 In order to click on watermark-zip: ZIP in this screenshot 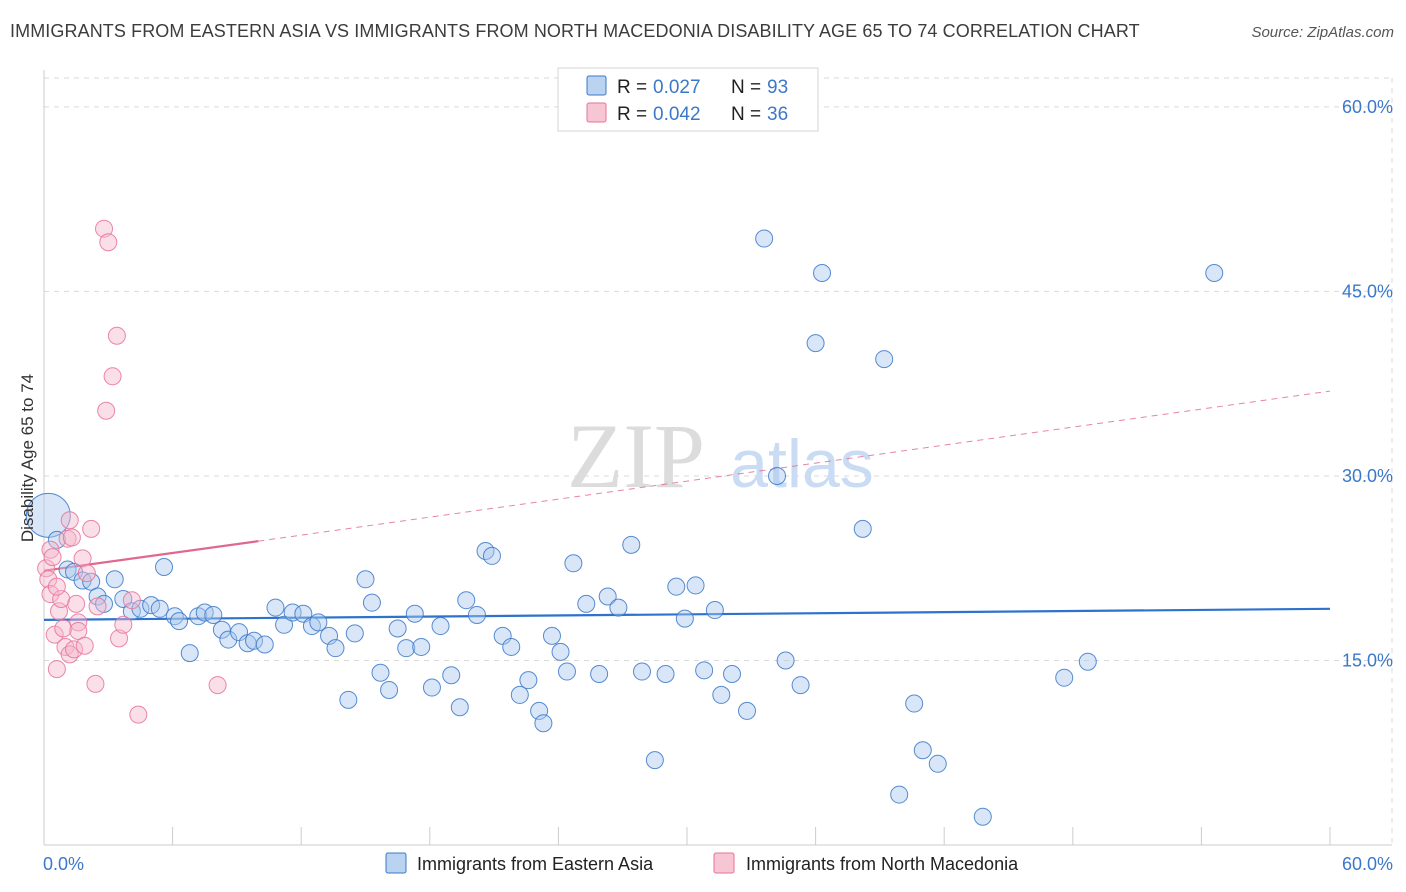, I will do `click(636, 456)`.